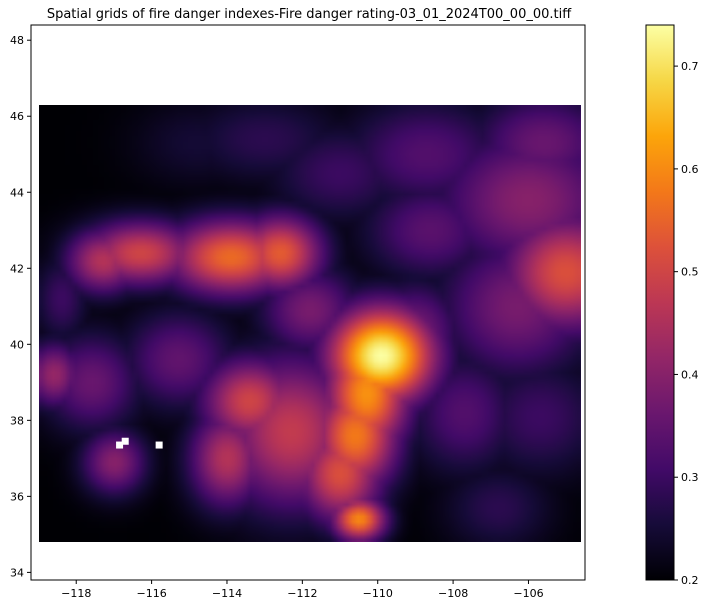 This screenshot has height=605, width=707. Describe the element at coordinates (378, 593) in the screenshot. I see `x-tick-label: −110` at that location.